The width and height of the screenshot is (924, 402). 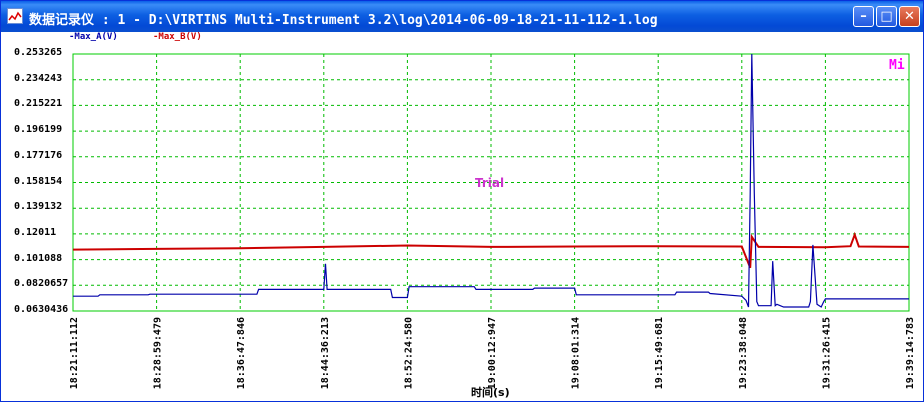 What do you see at coordinates (743, 353) in the screenshot?
I see `x-tick-label: 19:23:38:048` at bounding box center [743, 353].